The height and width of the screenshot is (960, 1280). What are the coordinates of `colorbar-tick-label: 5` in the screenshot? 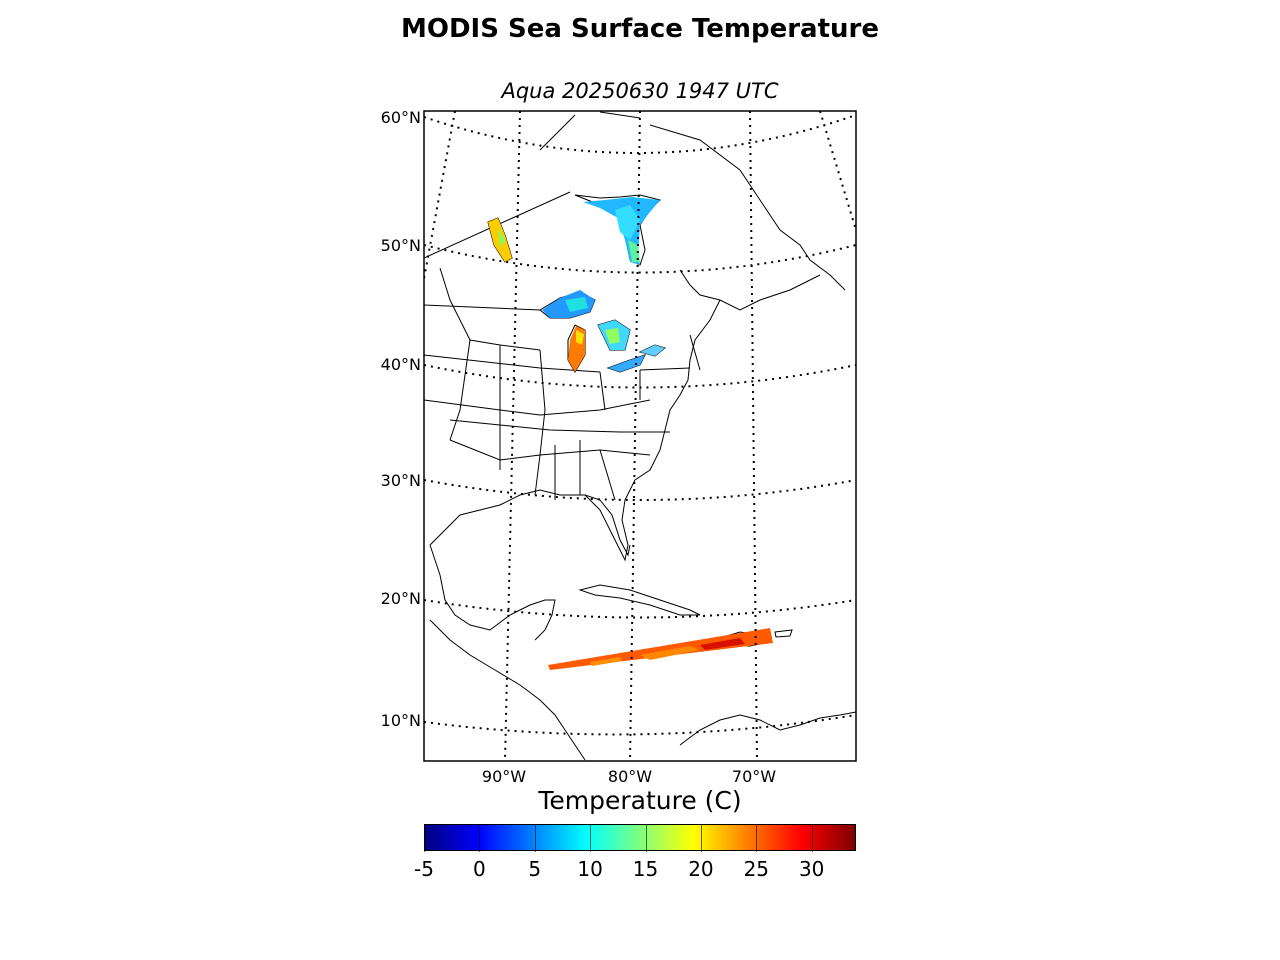 It's located at (535, 869).